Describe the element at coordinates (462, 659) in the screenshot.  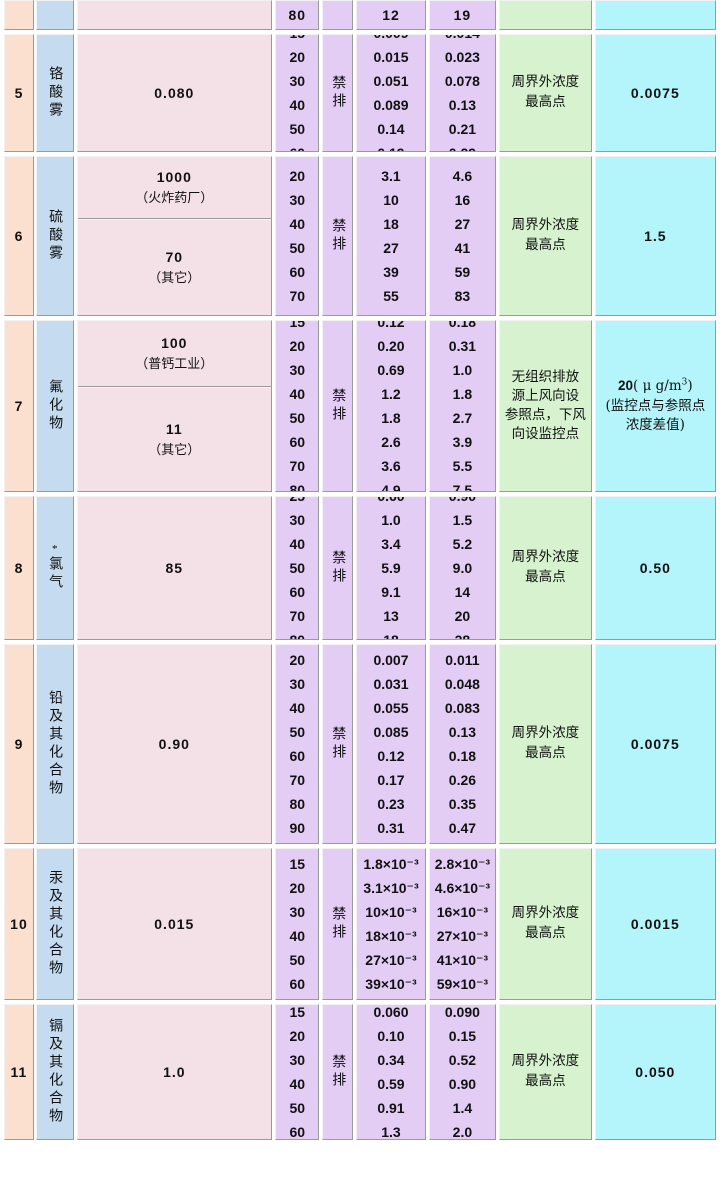
I see `rate-third-class-item: 0.011` at that location.